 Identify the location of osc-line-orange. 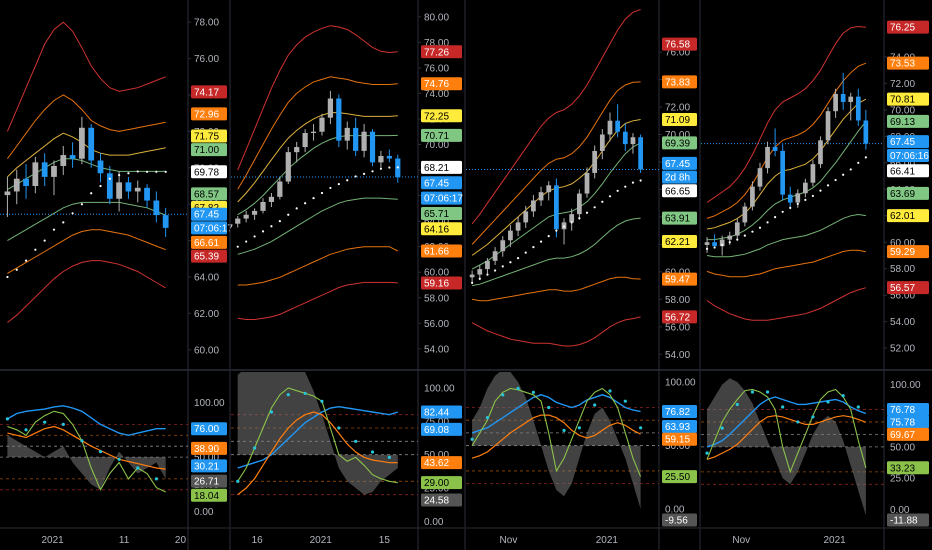
(317, 453).